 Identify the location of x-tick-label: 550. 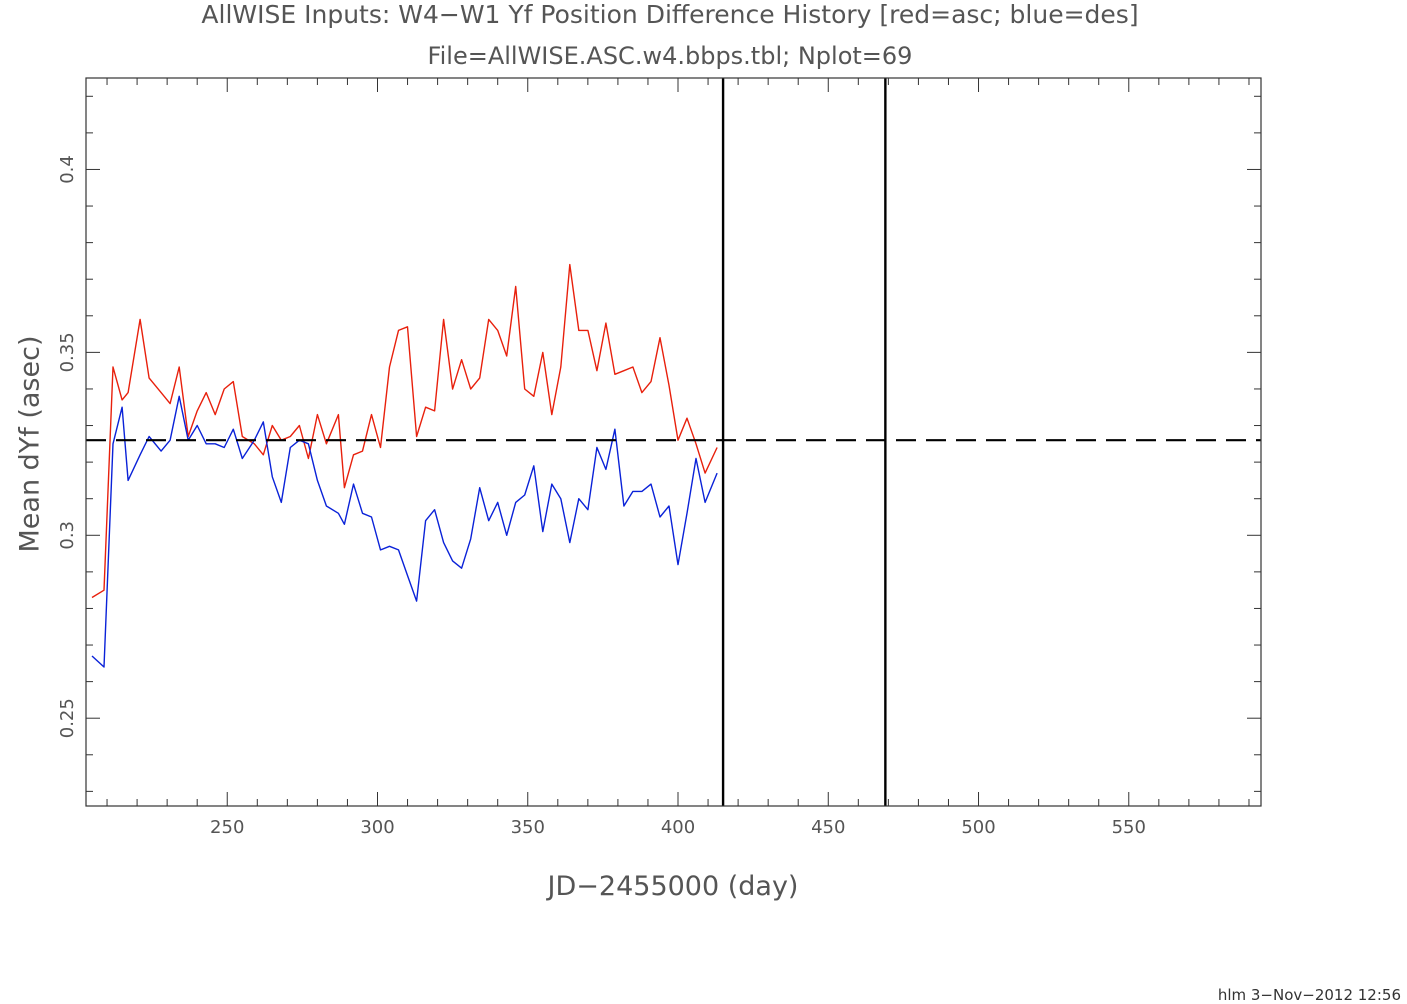
(1129, 827).